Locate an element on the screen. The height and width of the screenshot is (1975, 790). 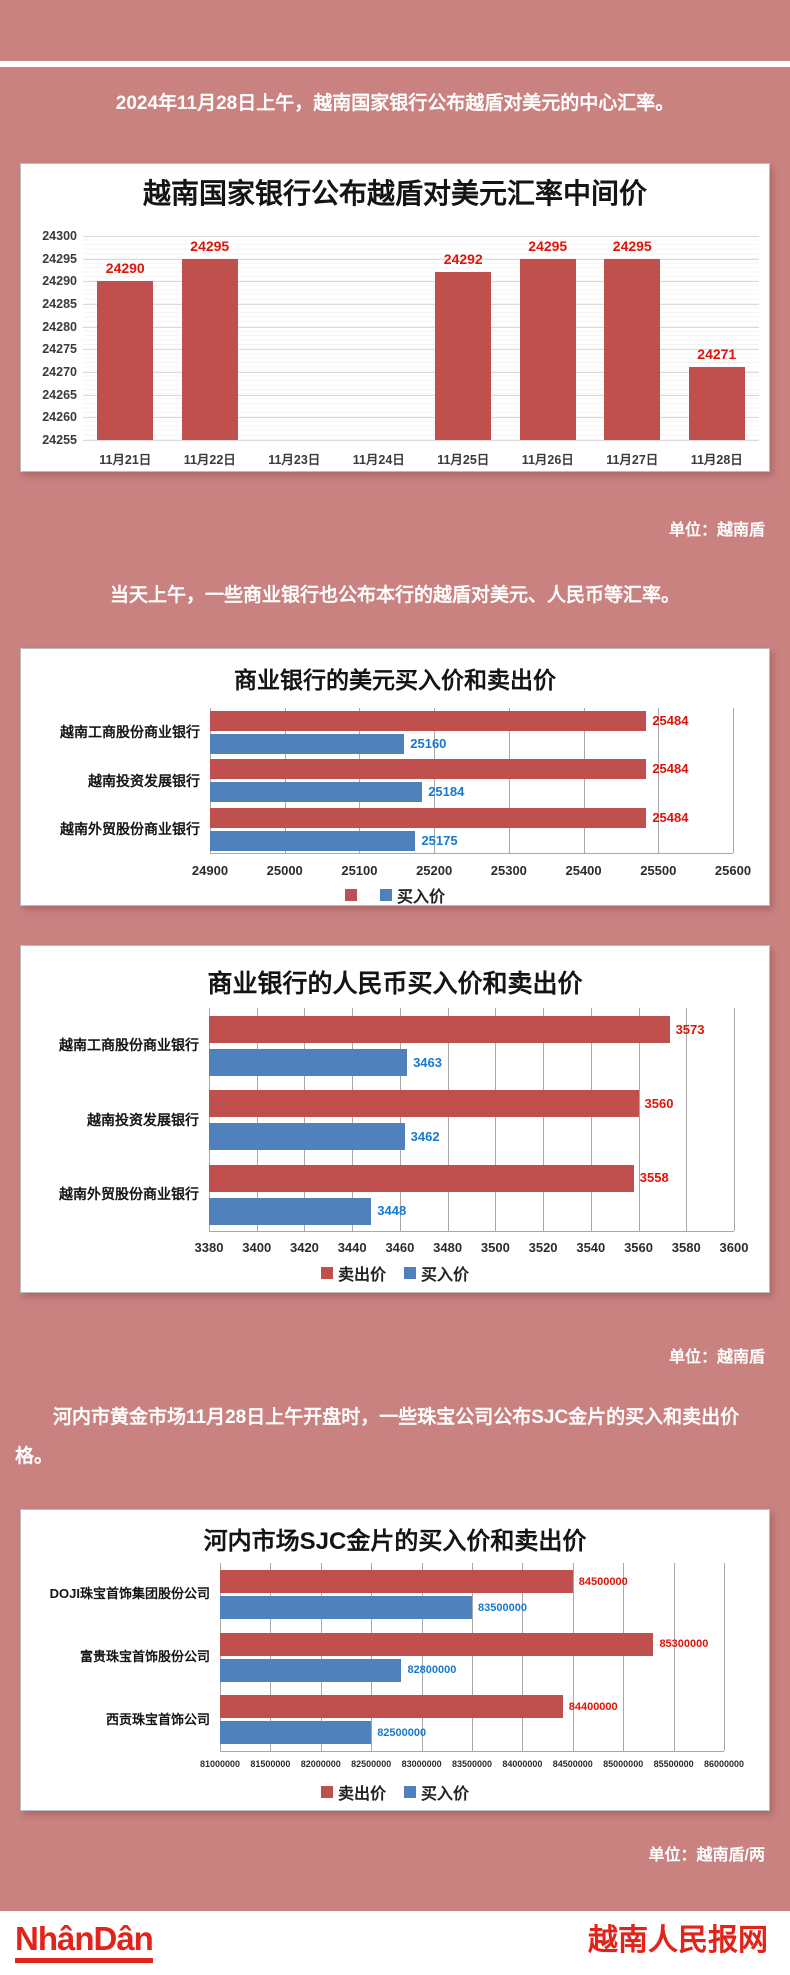
legend-item: 卖出价 is located at coordinates (353, 1792).